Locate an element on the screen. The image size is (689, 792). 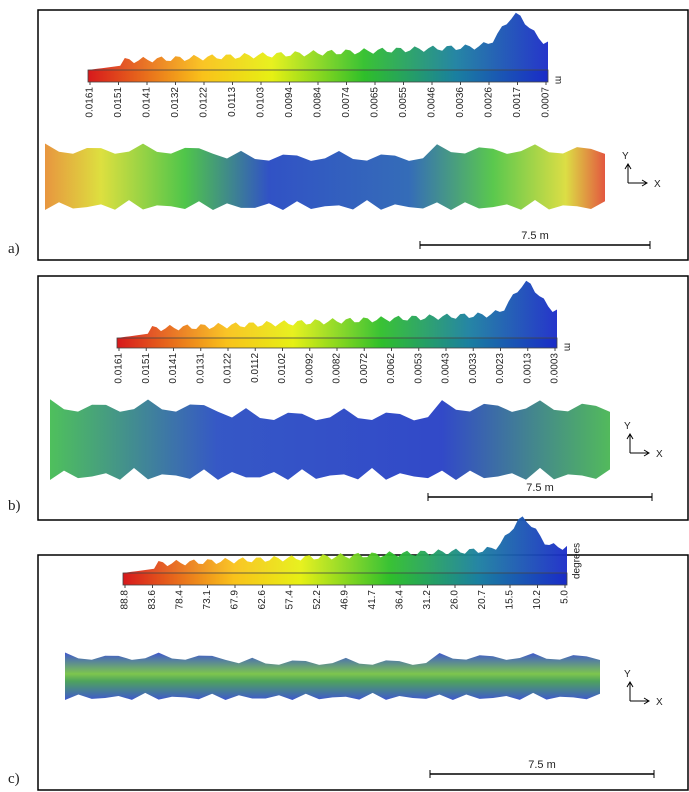
colorbar-tick-label: 88.8 is located at coordinates (125, 600).